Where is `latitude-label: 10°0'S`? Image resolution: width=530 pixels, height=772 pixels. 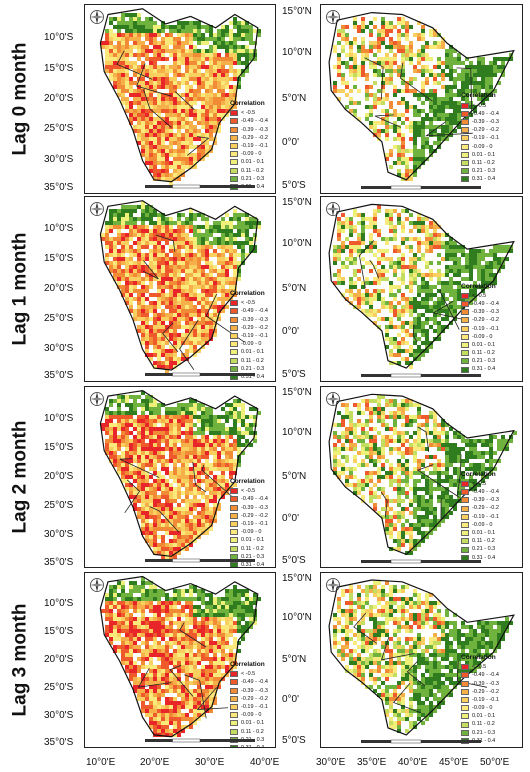 latitude-label: 10°0'S is located at coordinates (59, 418).